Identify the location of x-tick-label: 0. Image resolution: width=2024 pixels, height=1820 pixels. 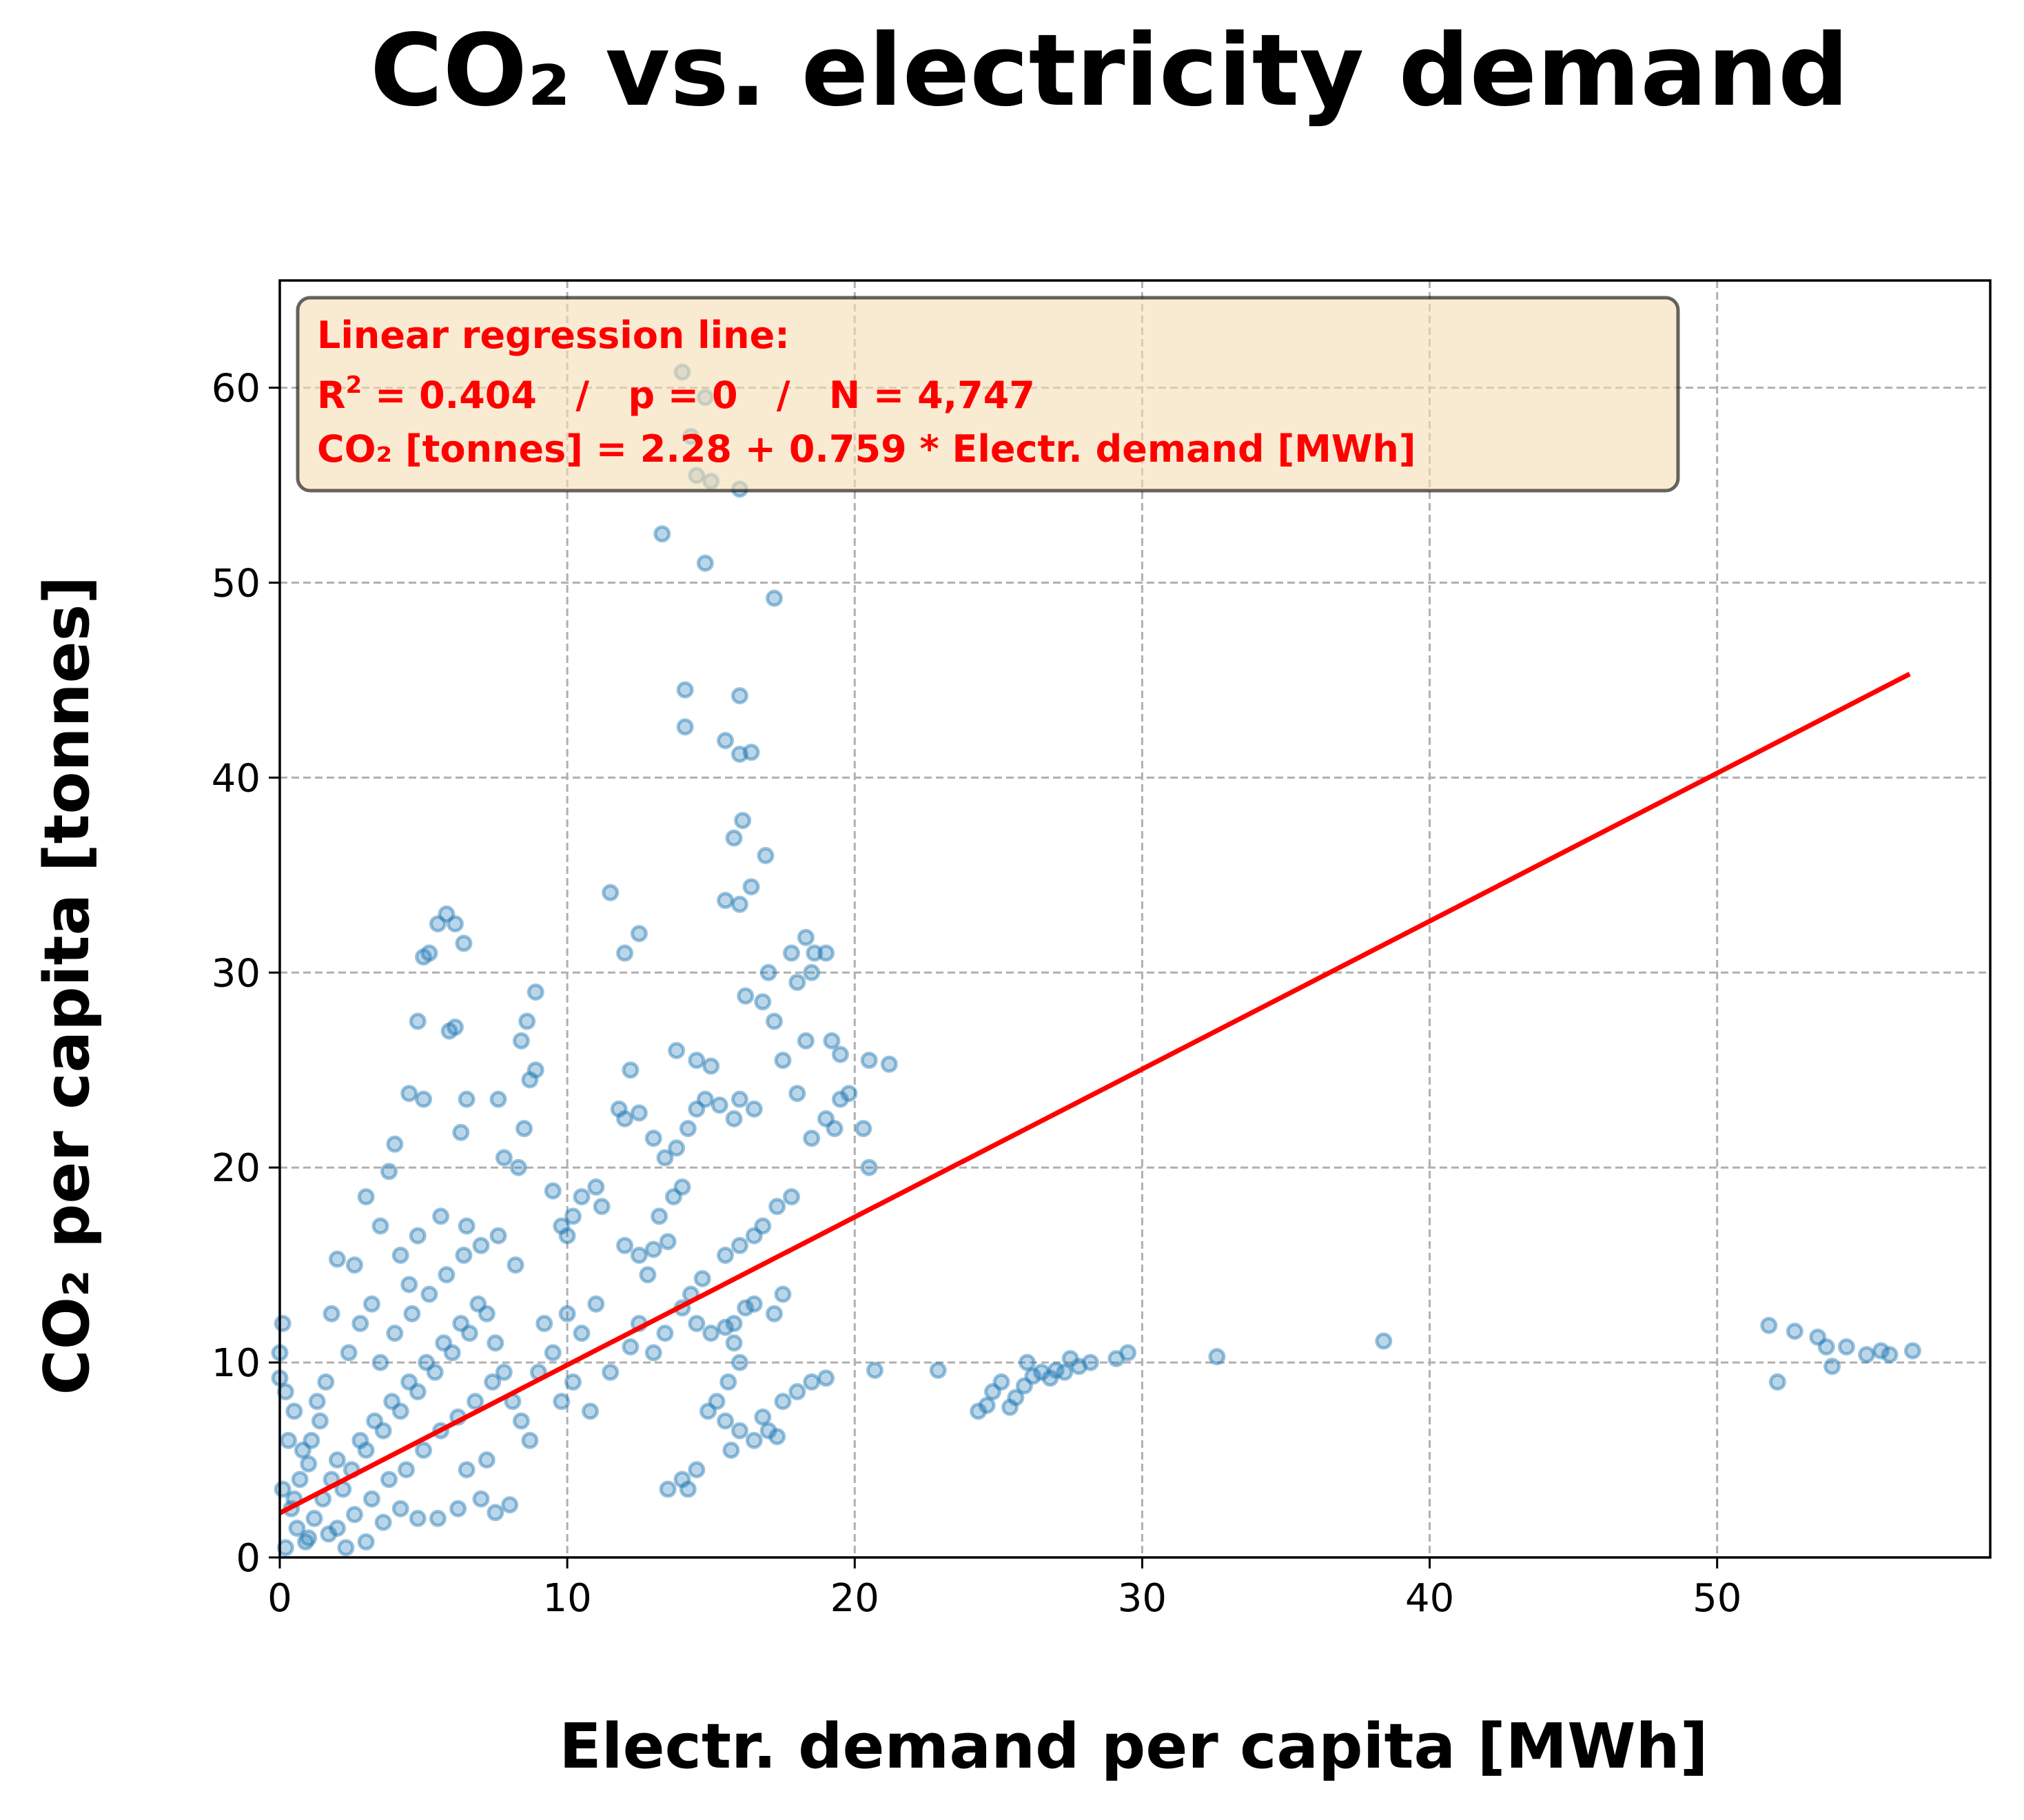
(279, 1598).